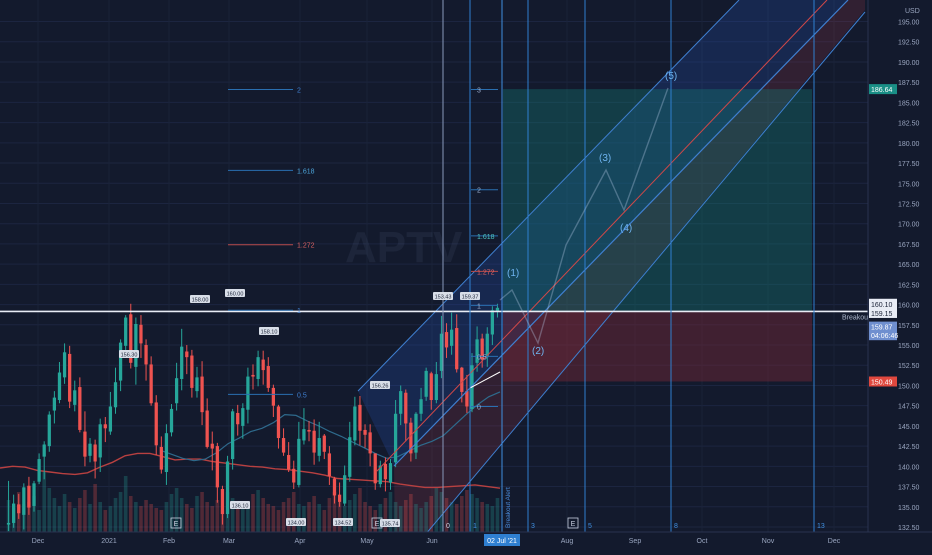 The width and height of the screenshot is (932, 555). What do you see at coordinates (702, 541) in the screenshot?
I see `time-tick: Oct` at bounding box center [702, 541].